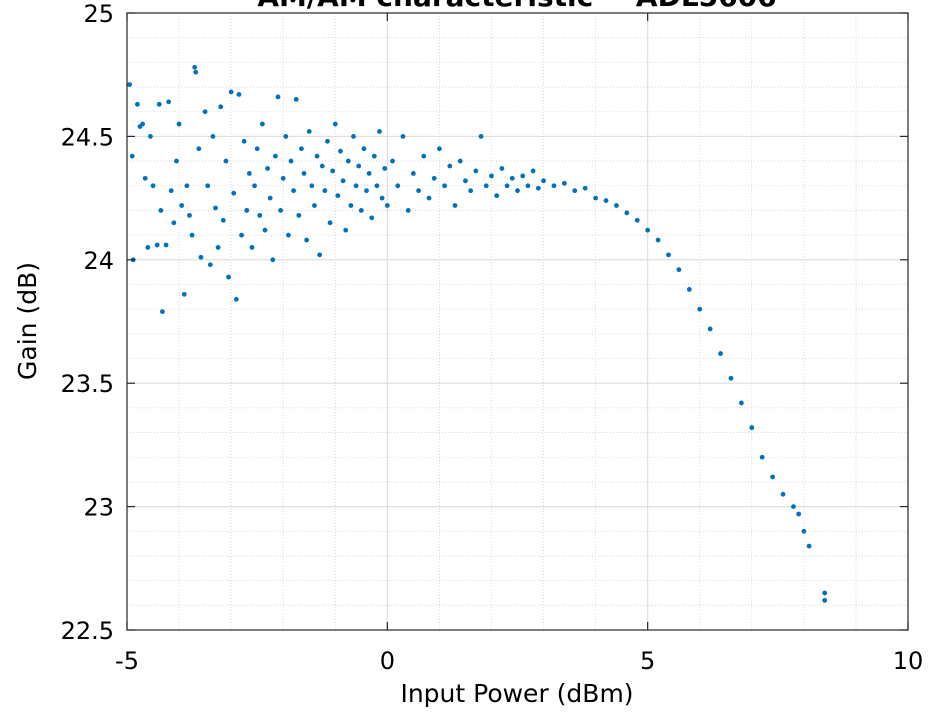 The image size is (928, 714). Describe the element at coordinates (98, 261) in the screenshot. I see `y-tick-label: 24` at that location.